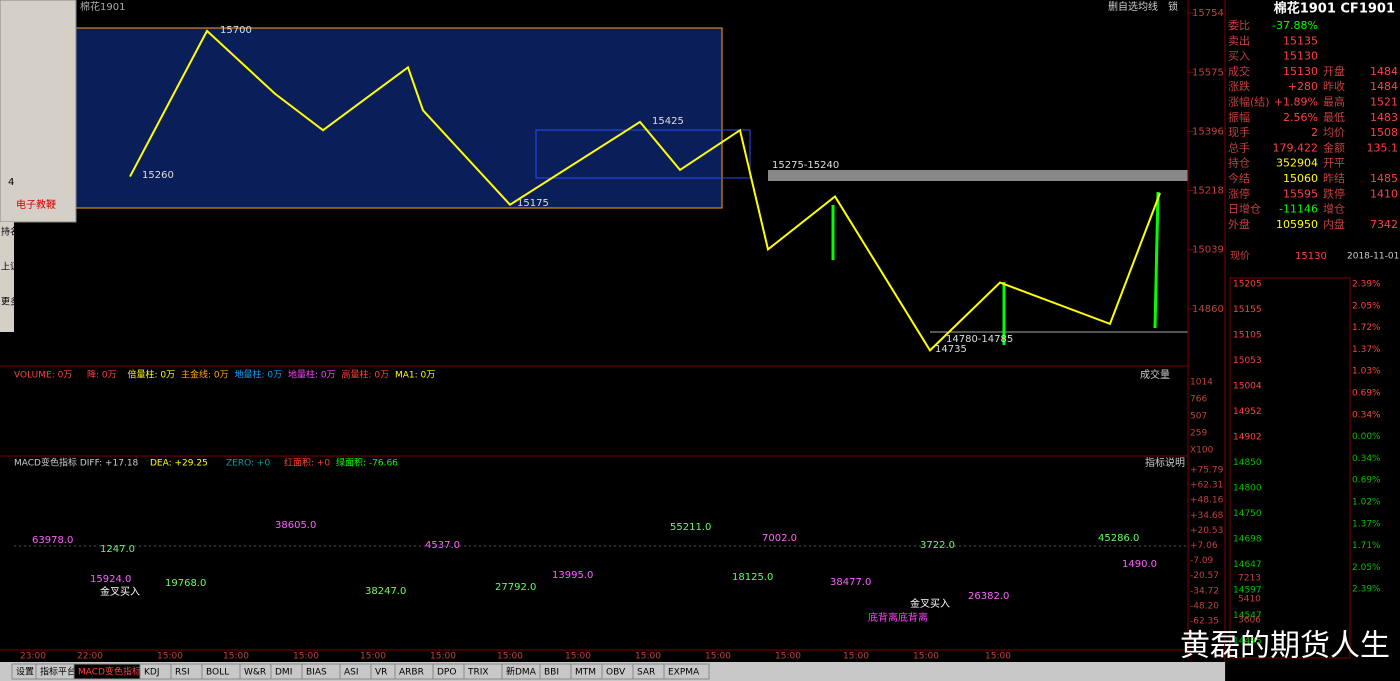  What do you see at coordinates (1366, 590) in the screenshot?
I see `mini-tick-label: 2.39%` at bounding box center [1366, 590].